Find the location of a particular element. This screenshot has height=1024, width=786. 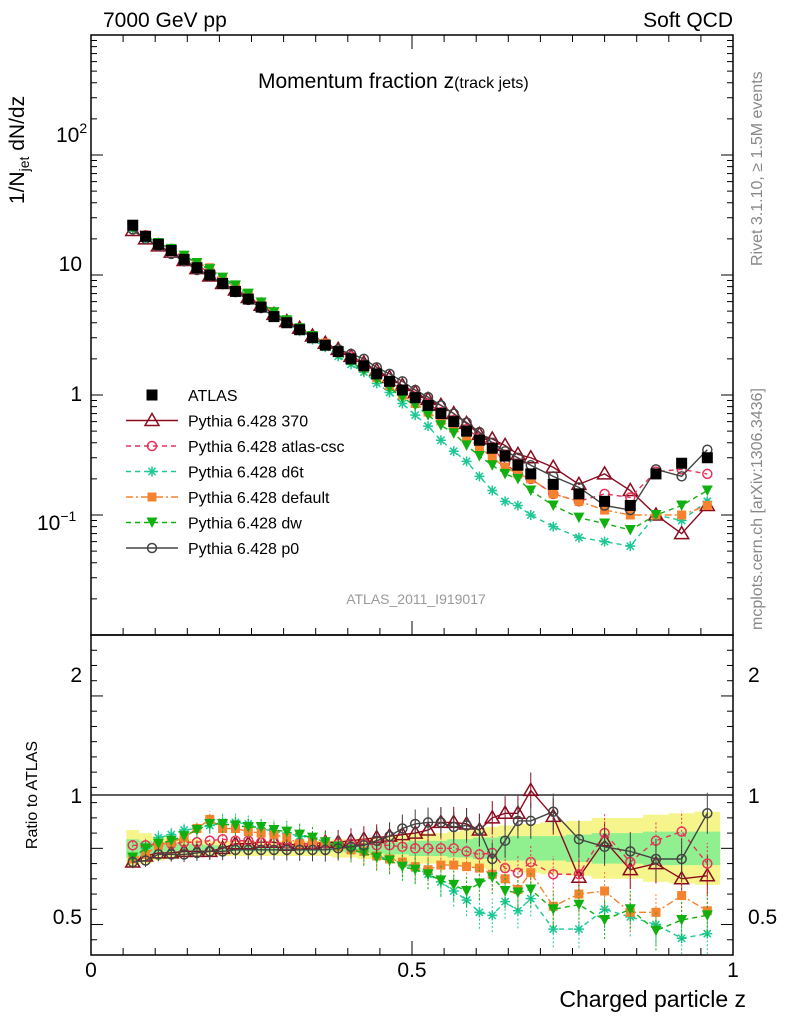

ratio-series-dw is located at coordinates (420, 883).